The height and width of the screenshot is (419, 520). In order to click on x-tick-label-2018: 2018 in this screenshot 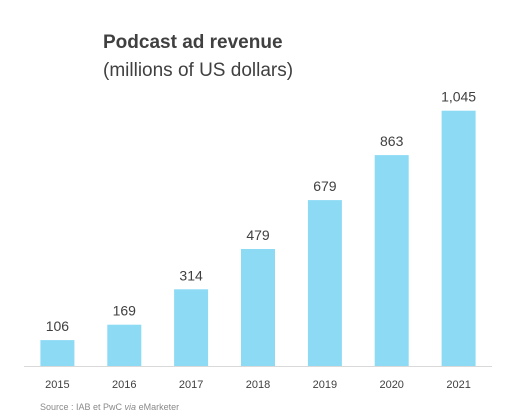, I will do `click(258, 385)`.